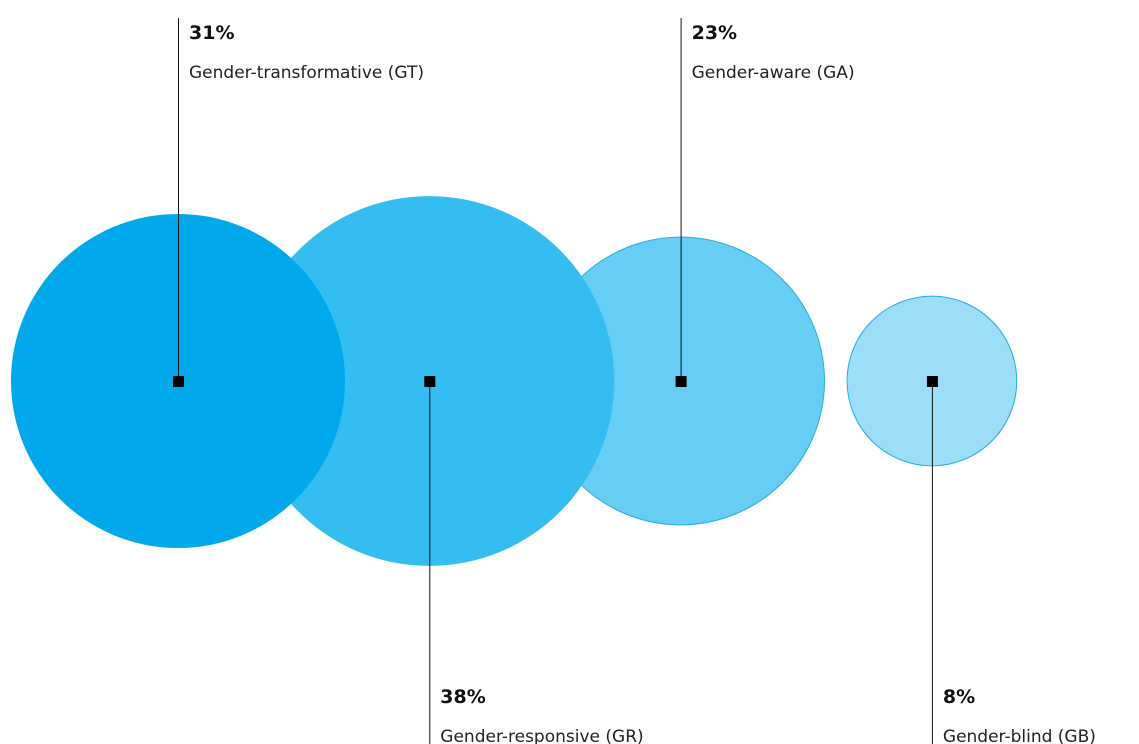  Describe the element at coordinates (1019, 735) in the screenshot. I see `category-label: Gender-blind (GB)` at that location.